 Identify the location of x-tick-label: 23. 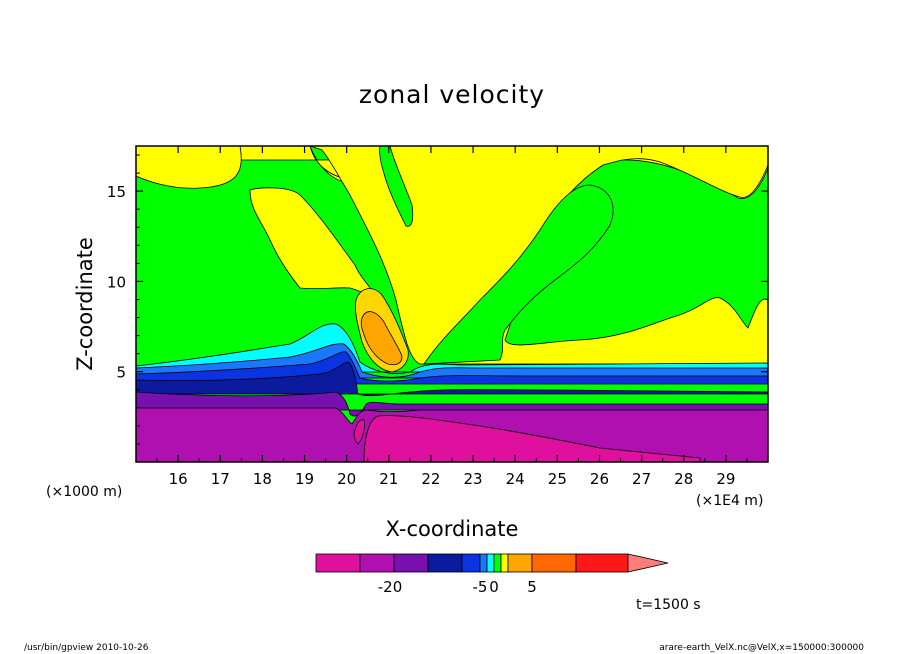
(473, 479).